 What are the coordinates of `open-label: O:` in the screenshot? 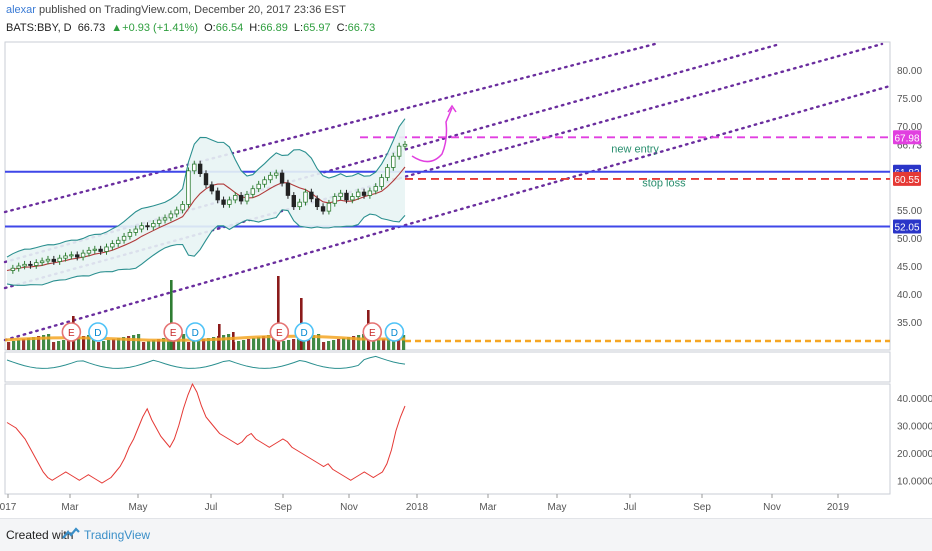 It's located at (210, 28).